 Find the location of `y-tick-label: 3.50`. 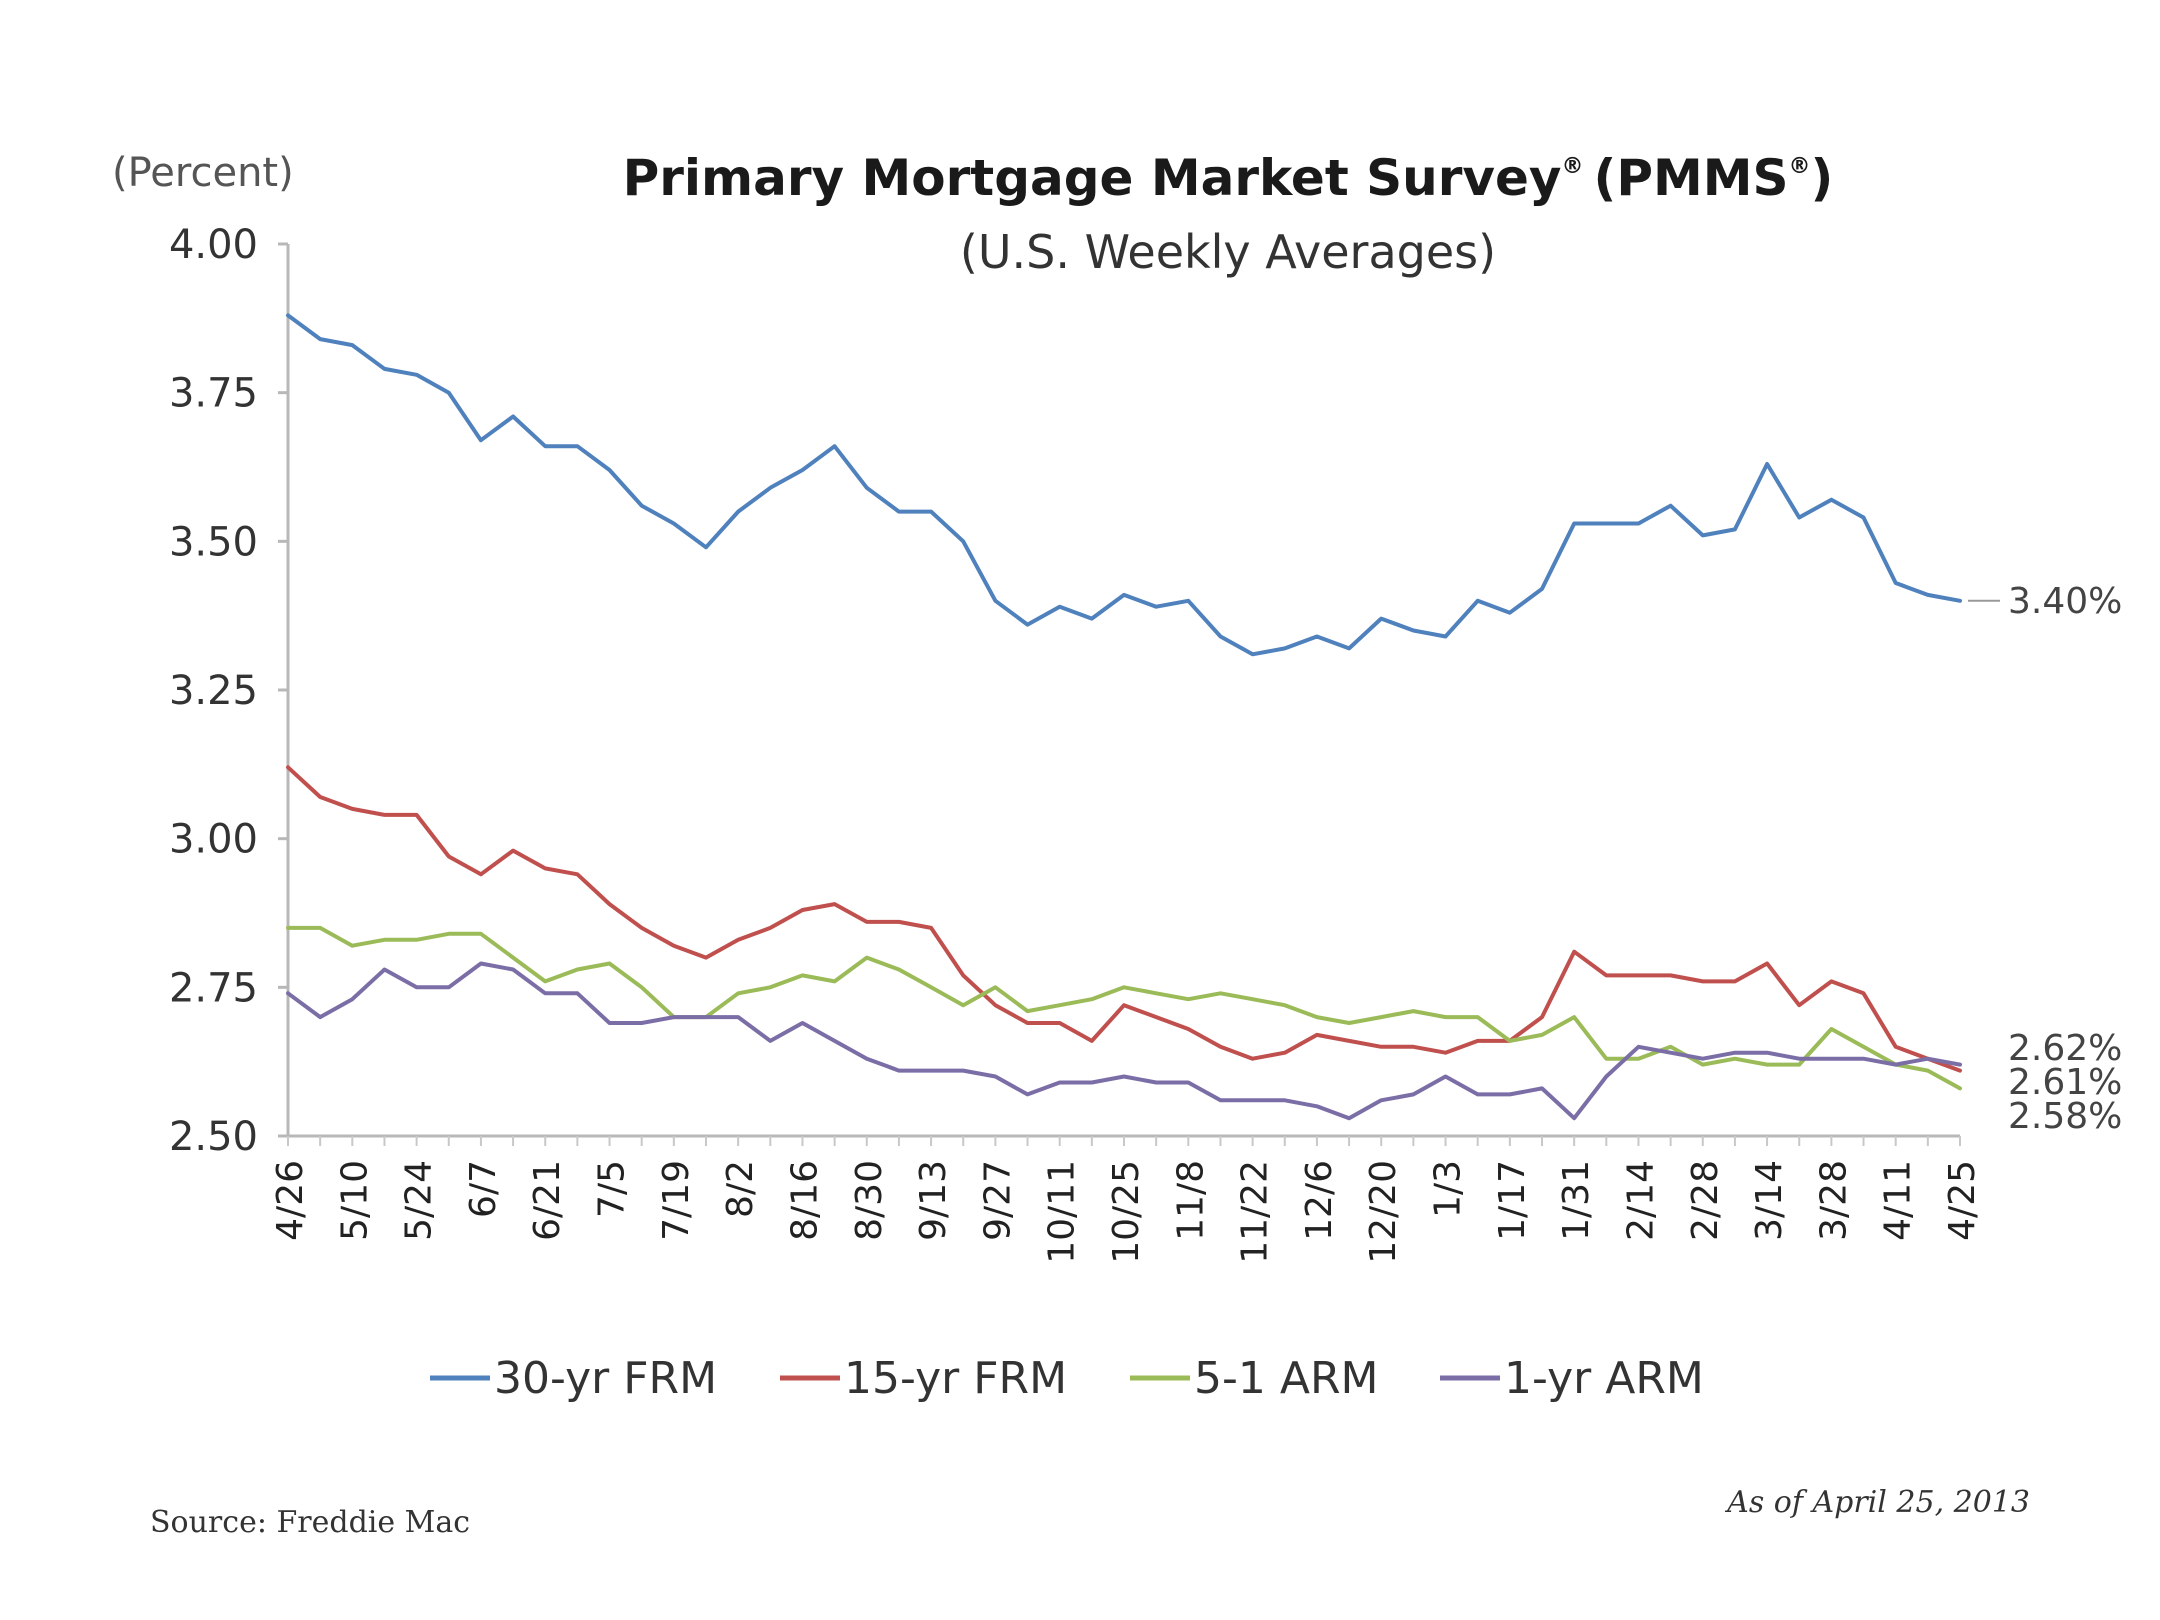

y-tick-label: 3.50 is located at coordinates (213, 542).